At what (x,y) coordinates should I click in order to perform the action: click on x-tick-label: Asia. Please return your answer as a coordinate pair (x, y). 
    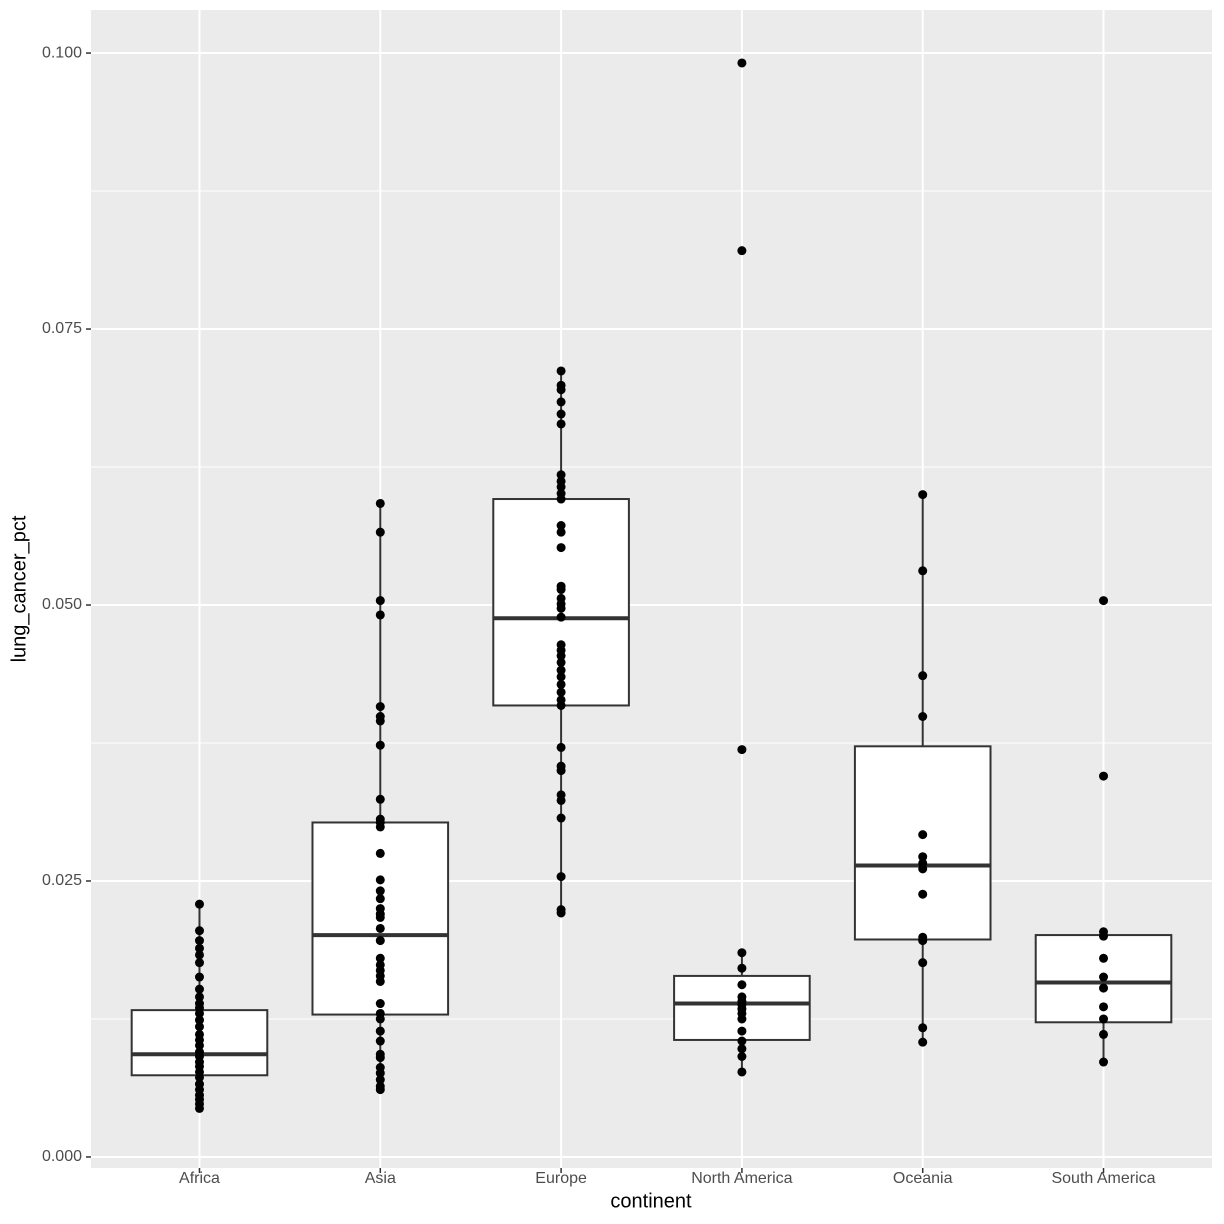
    Looking at the image, I should click on (380, 1178).